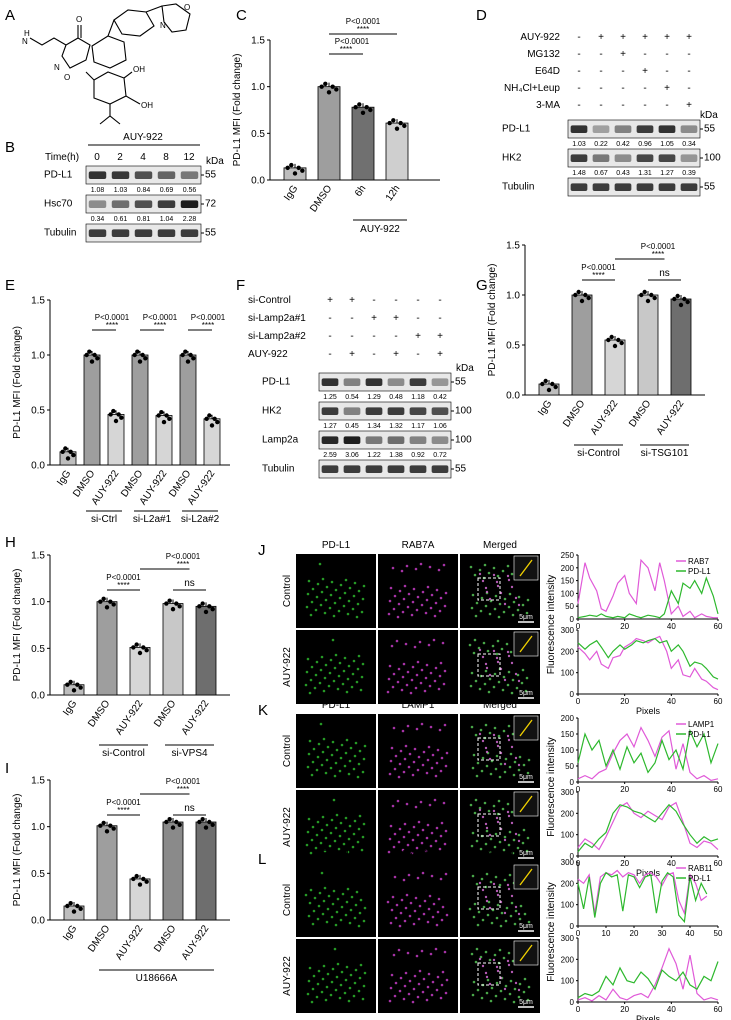 The width and height of the screenshot is (731, 1020). I want to click on svg-text: N, so click(25, 41).